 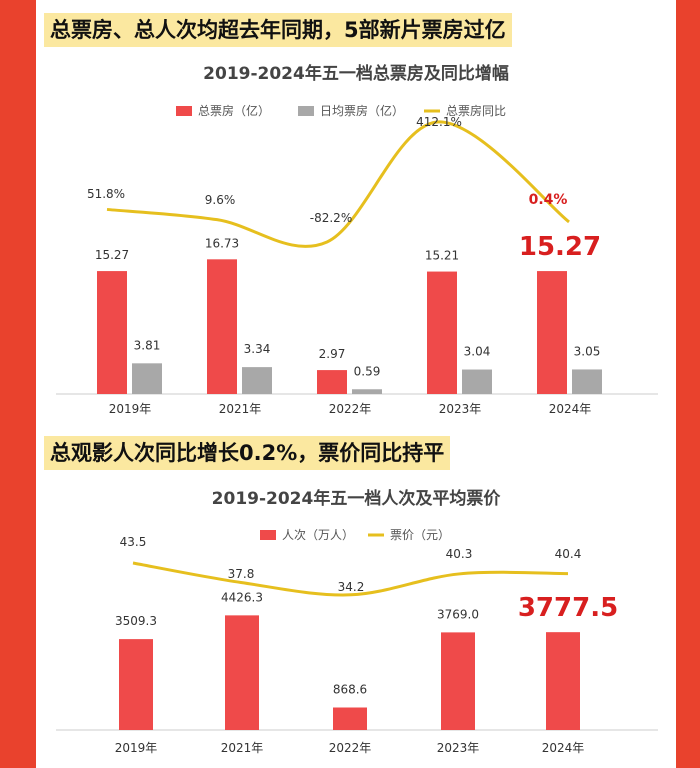 What do you see at coordinates (278, 30) in the screenshot?
I see `section-heading-box-office: 总票房、总人次均超去年同期，5部新片票房过亿` at bounding box center [278, 30].